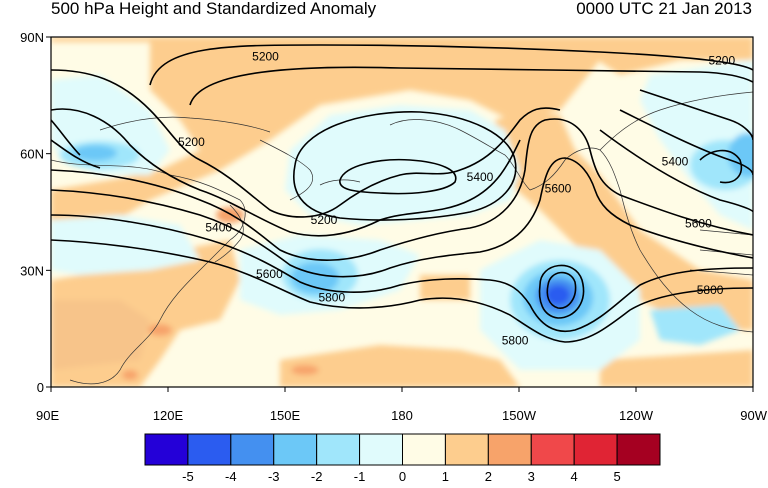 The image size is (768, 488). I want to click on lat-tick-label: 90N, so click(32, 37).